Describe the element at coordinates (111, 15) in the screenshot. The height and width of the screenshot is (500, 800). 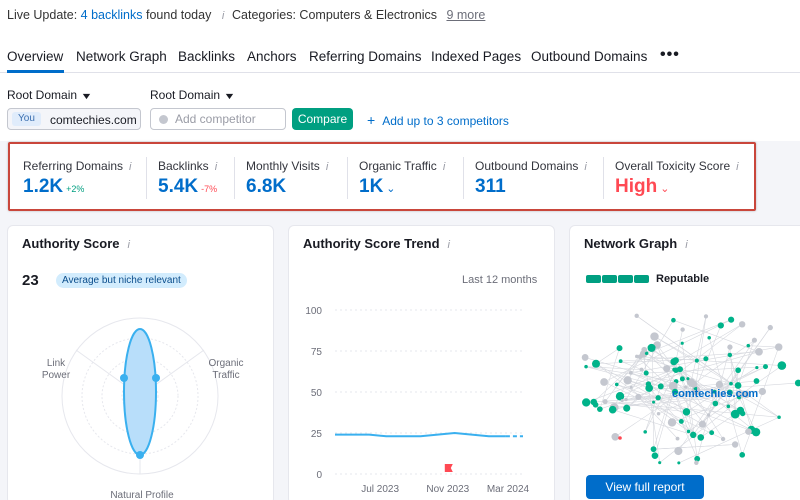
I see `backlinks-found-link: 4 backlinks` at that location.